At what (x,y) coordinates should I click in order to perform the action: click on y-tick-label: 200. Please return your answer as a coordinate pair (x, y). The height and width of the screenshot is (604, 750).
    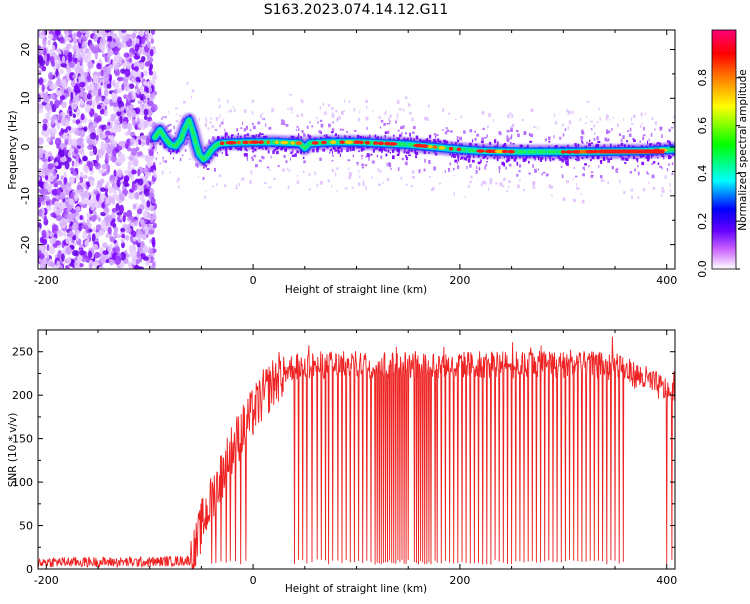
    Looking at the image, I should click on (22, 395).